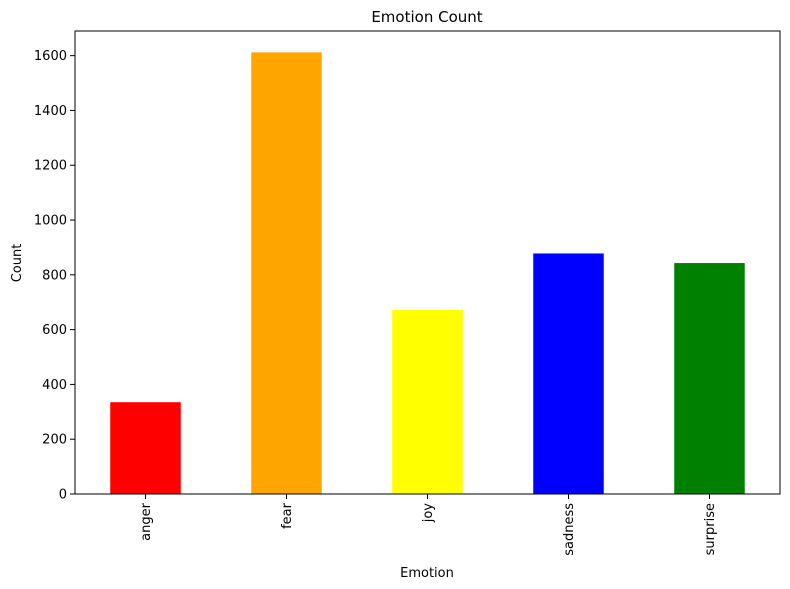 This screenshot has height=589, width=790. What do you see at coordinates (54, 330) in the screenshot?
I see `y-tick-label-600: 600` at bounding box center [54, 330].